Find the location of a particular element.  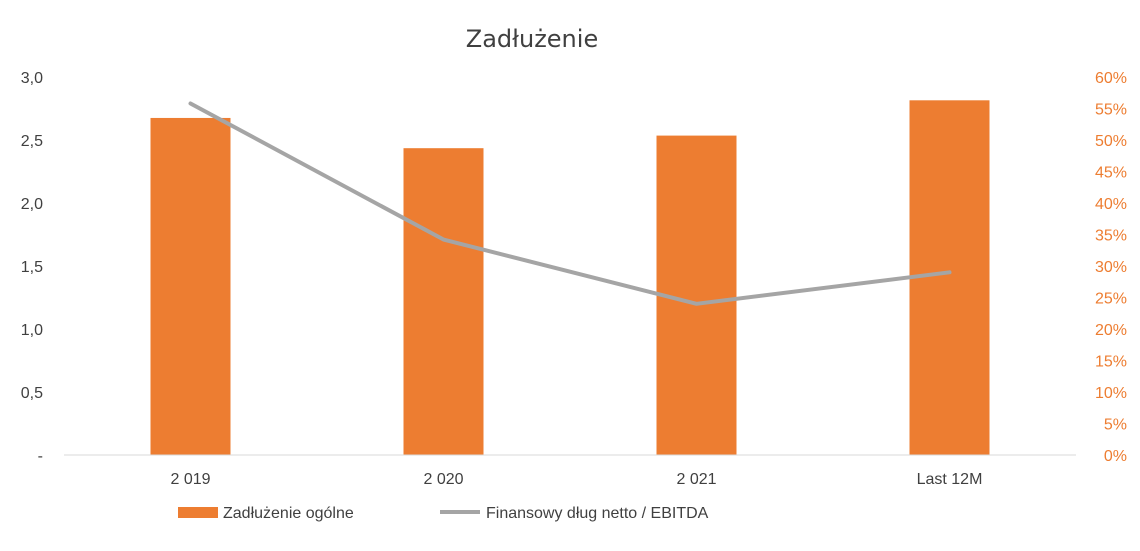

category-label: Last 12M is located at coordinates (950, 479).